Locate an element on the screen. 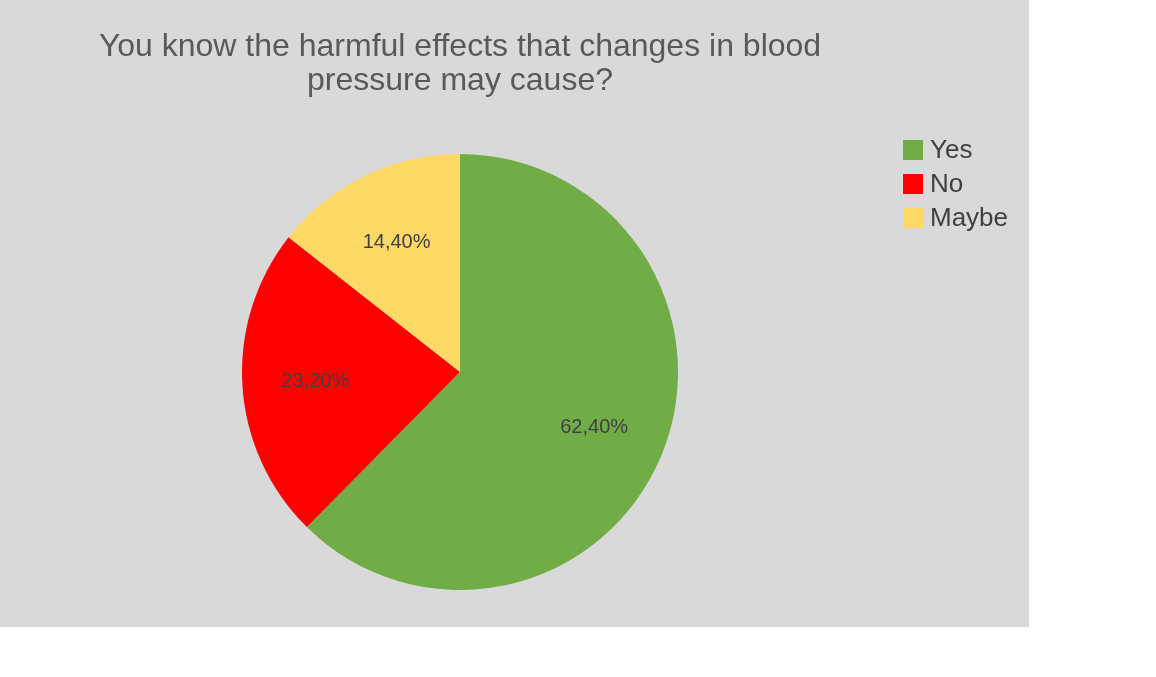  data-label: 14,40% is located at coordinates (396, 240).